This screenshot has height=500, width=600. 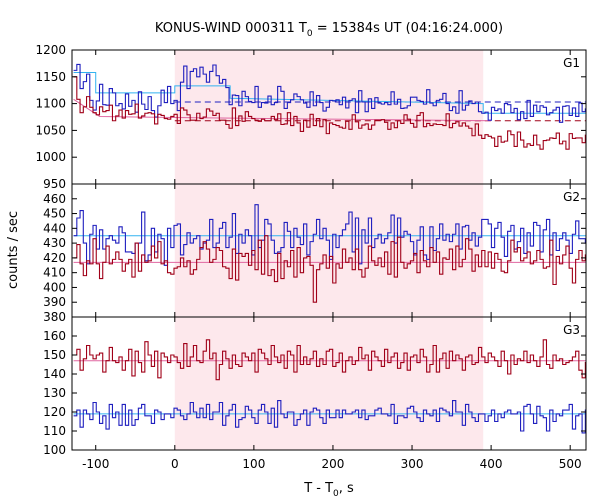 I want to click on x-tick-label: -100, so click(x=95, y=464).